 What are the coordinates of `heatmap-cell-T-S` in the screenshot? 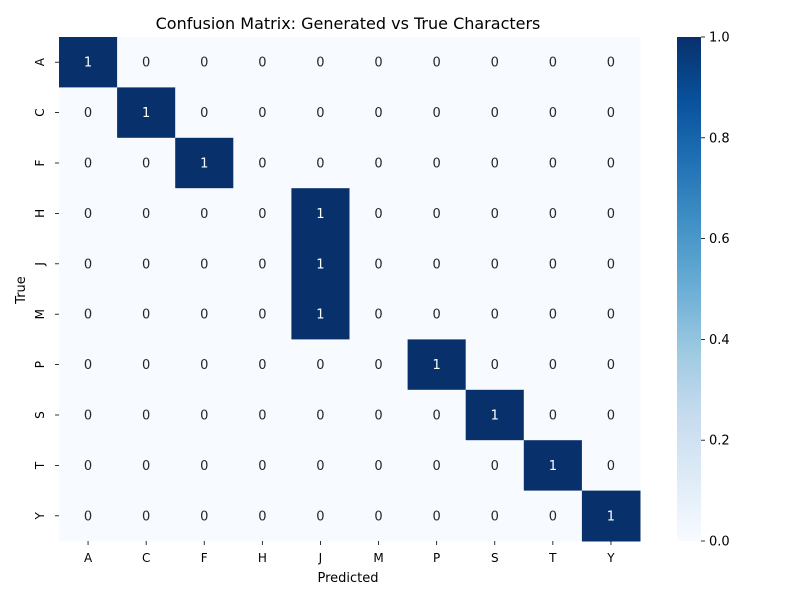 It's located at (495, 466).